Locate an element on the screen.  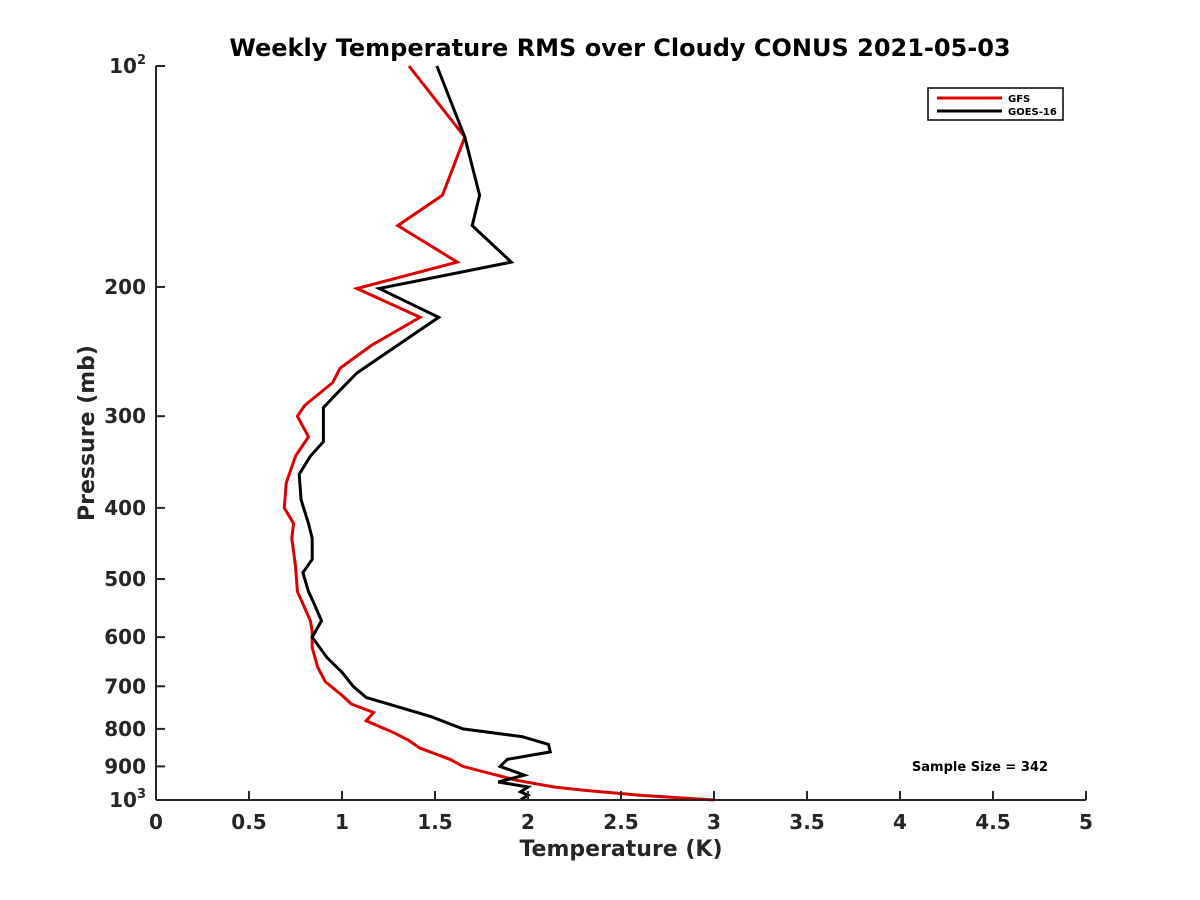
y-tick-label: 10³ is located at coordinates (127, 799).